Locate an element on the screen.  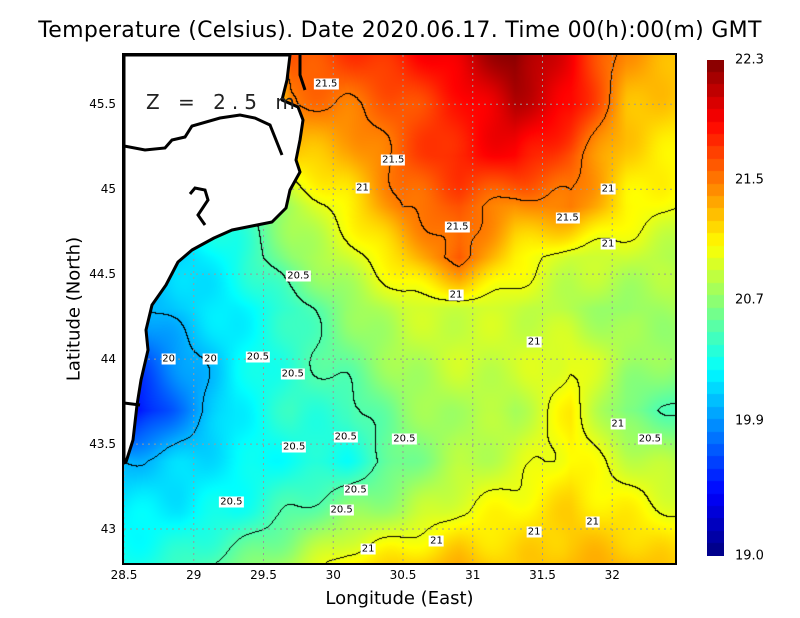
y-tick-label: 43 is located at coordinates (108, 529).